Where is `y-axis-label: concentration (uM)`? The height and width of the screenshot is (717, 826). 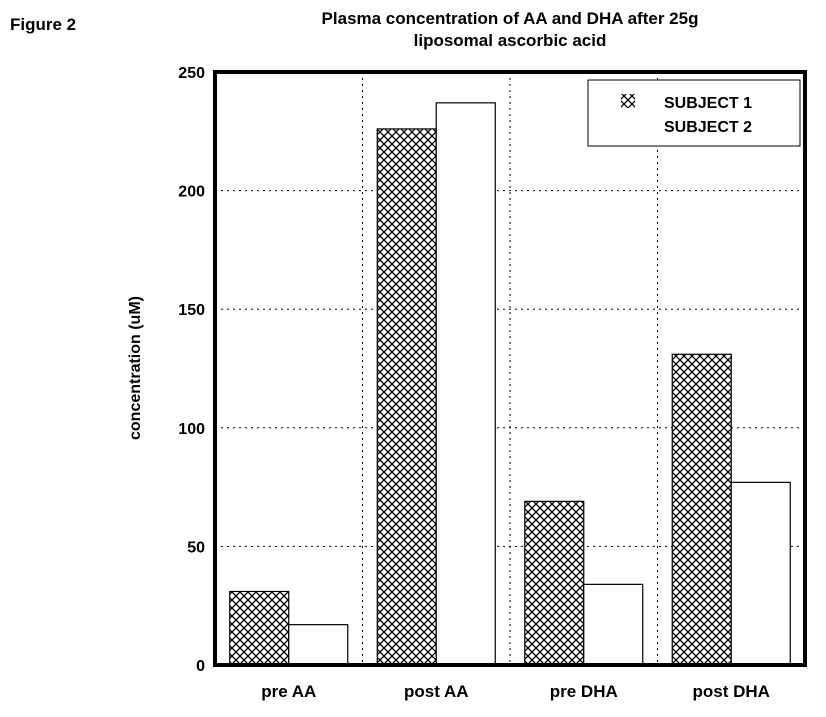 y-axis-label: concentration (uM) is located at coordinates (135, 368).